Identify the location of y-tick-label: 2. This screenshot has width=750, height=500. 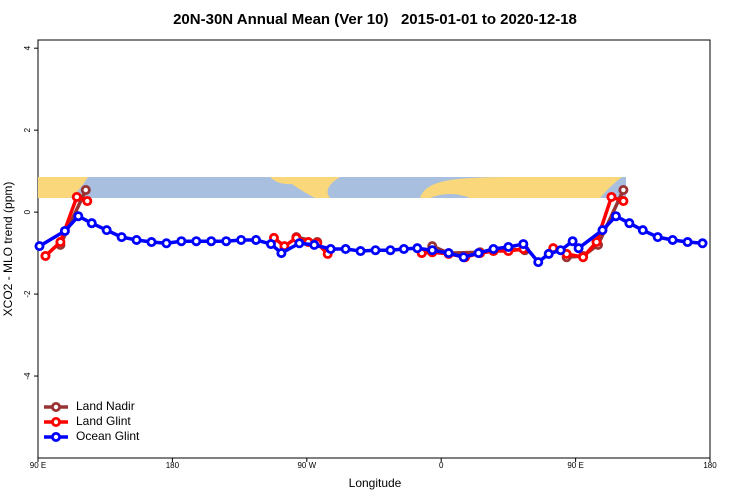
(27, 129).